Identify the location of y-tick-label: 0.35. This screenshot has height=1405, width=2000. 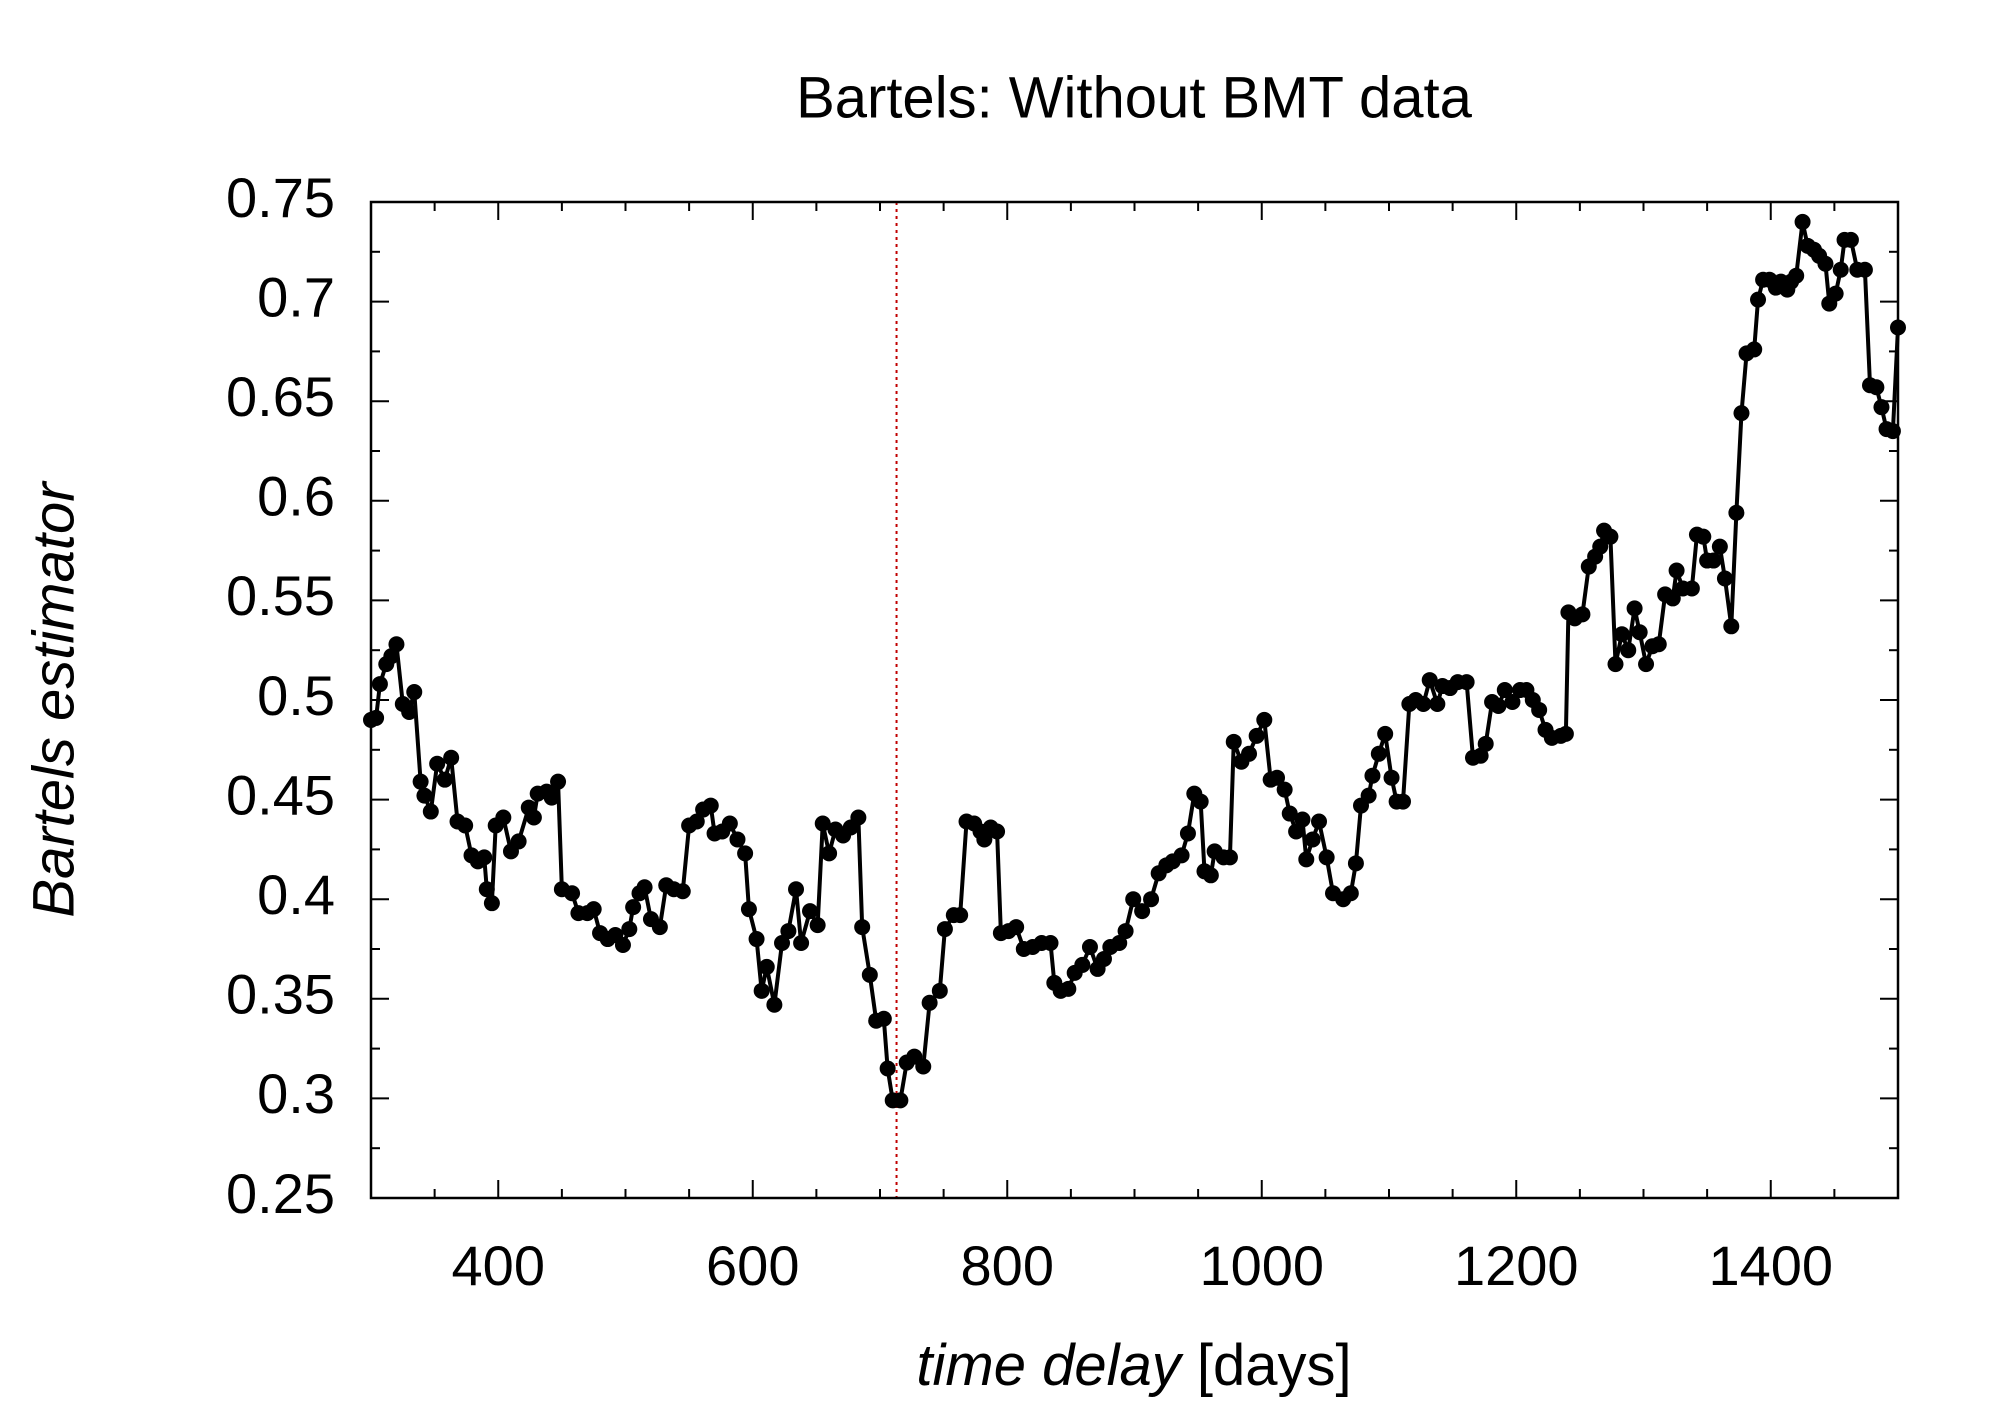
(280, 994).